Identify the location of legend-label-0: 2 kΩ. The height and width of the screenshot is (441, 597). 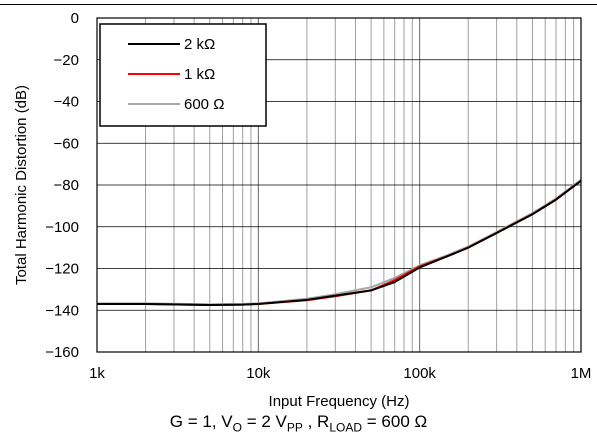
(199, 44).